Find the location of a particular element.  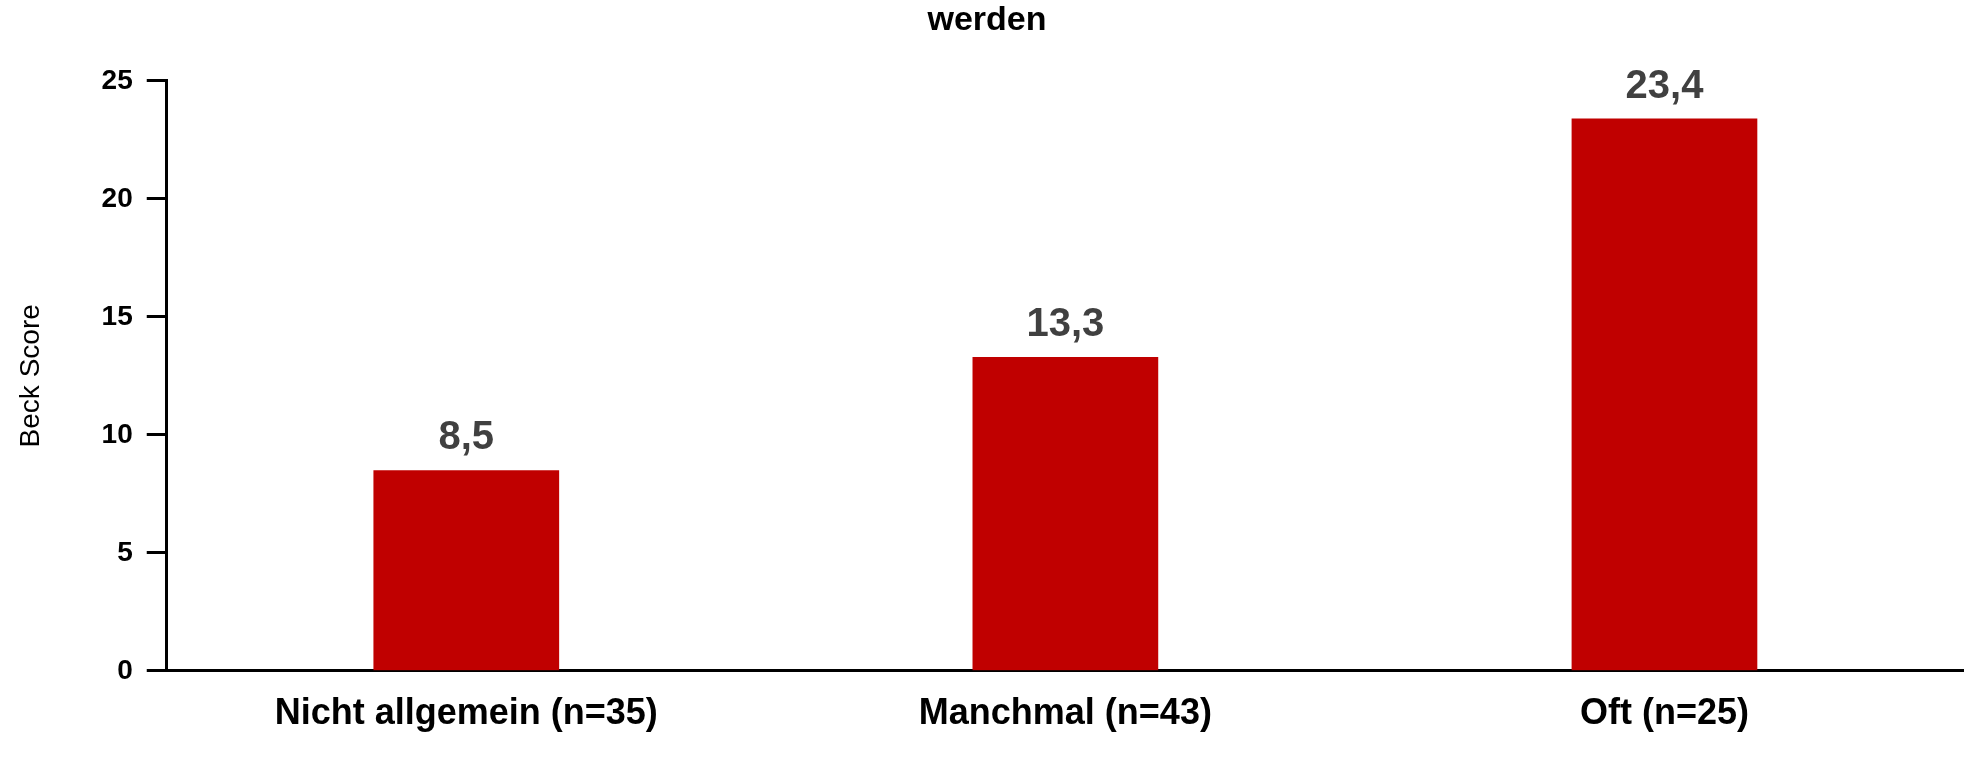

x-tick-label: Nicht allgemein (n=35) is located at coordinates (466, 712).